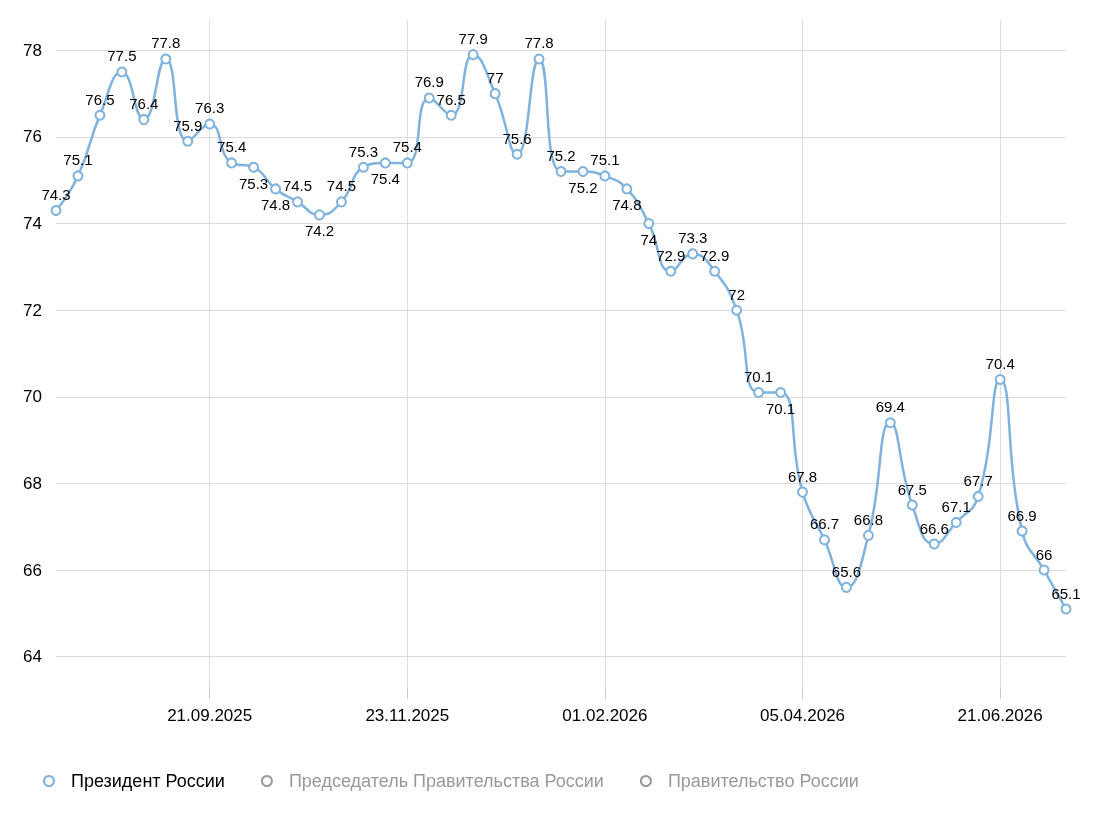 The height and width of the screenshot is (821, 1098). Describe the element at coordinates (1022, 515) in the screenshot. I see `data-label: 66.9` at that location.